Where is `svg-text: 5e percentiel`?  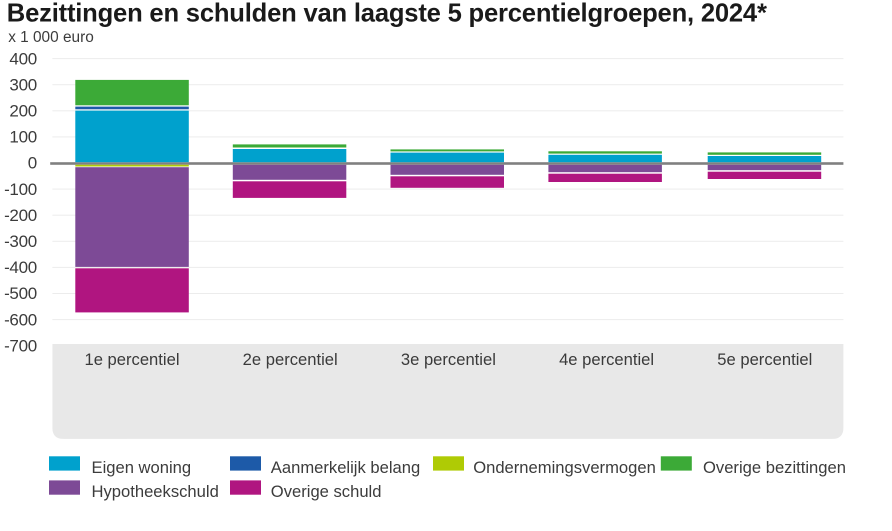 svg-text: 5e percentiel is located at coordinates (764, 359).